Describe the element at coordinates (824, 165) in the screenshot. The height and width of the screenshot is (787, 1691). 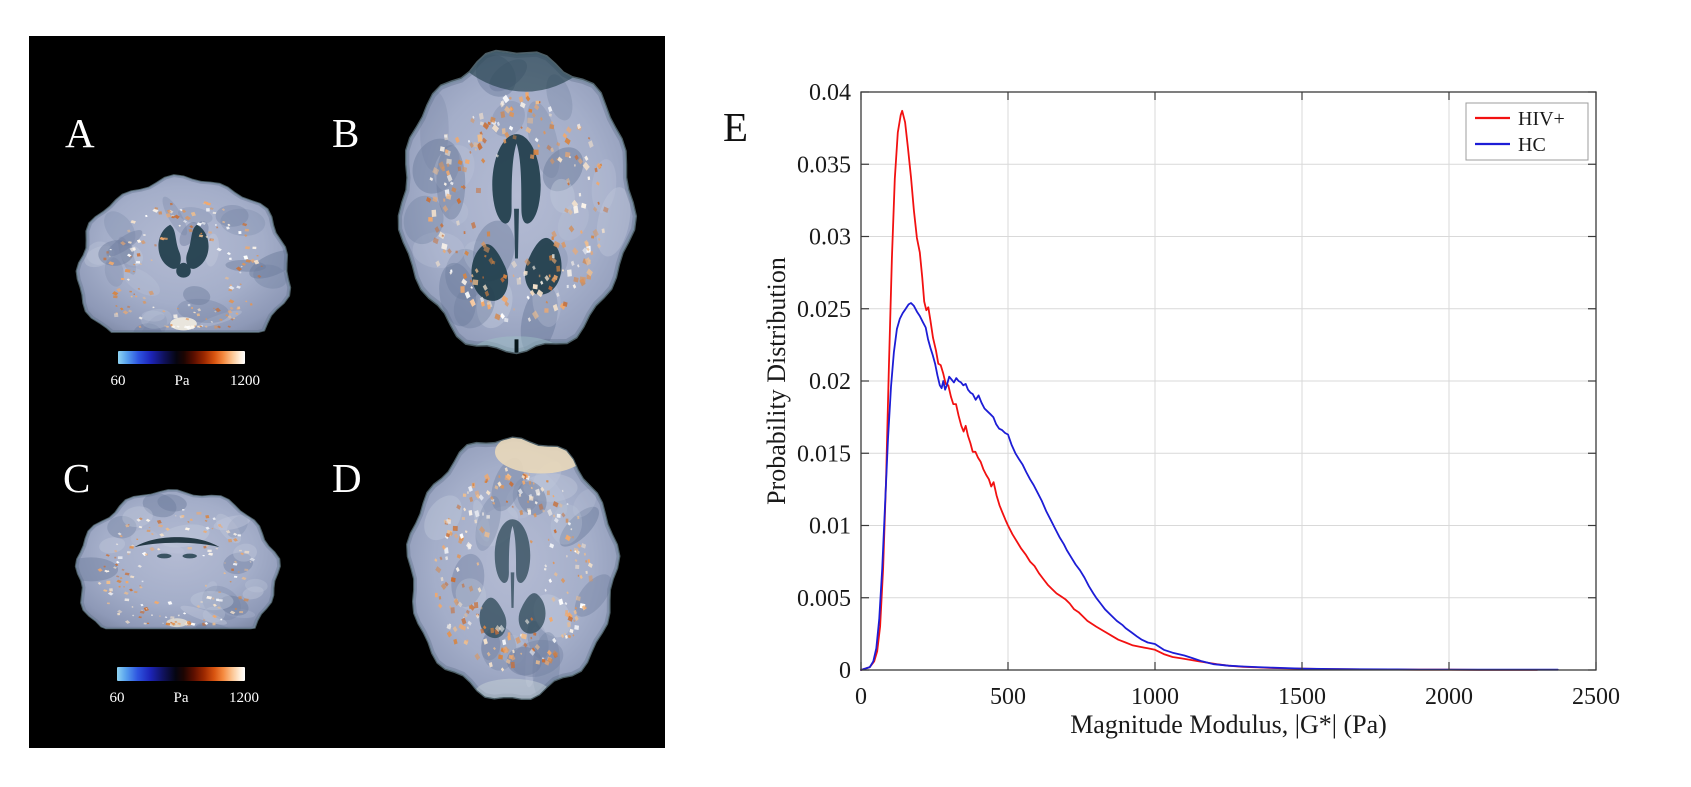
I see `y-tick-label: 0.035` at that location.